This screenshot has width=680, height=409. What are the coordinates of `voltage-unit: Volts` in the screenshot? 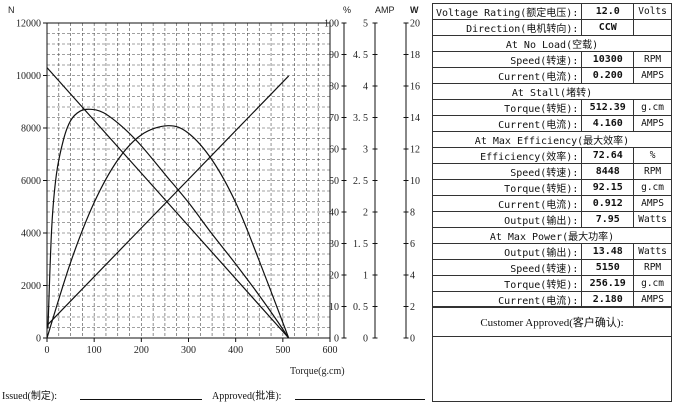 It's located at (652, 11).